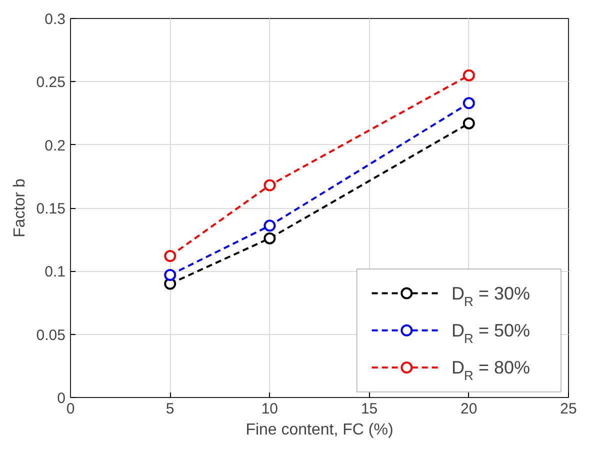 The image size is (590, 457). What do you see at coordinates (369, 409) in the screenshot?
I see `x-tick-label: 15` at bounding box center [369, 409].